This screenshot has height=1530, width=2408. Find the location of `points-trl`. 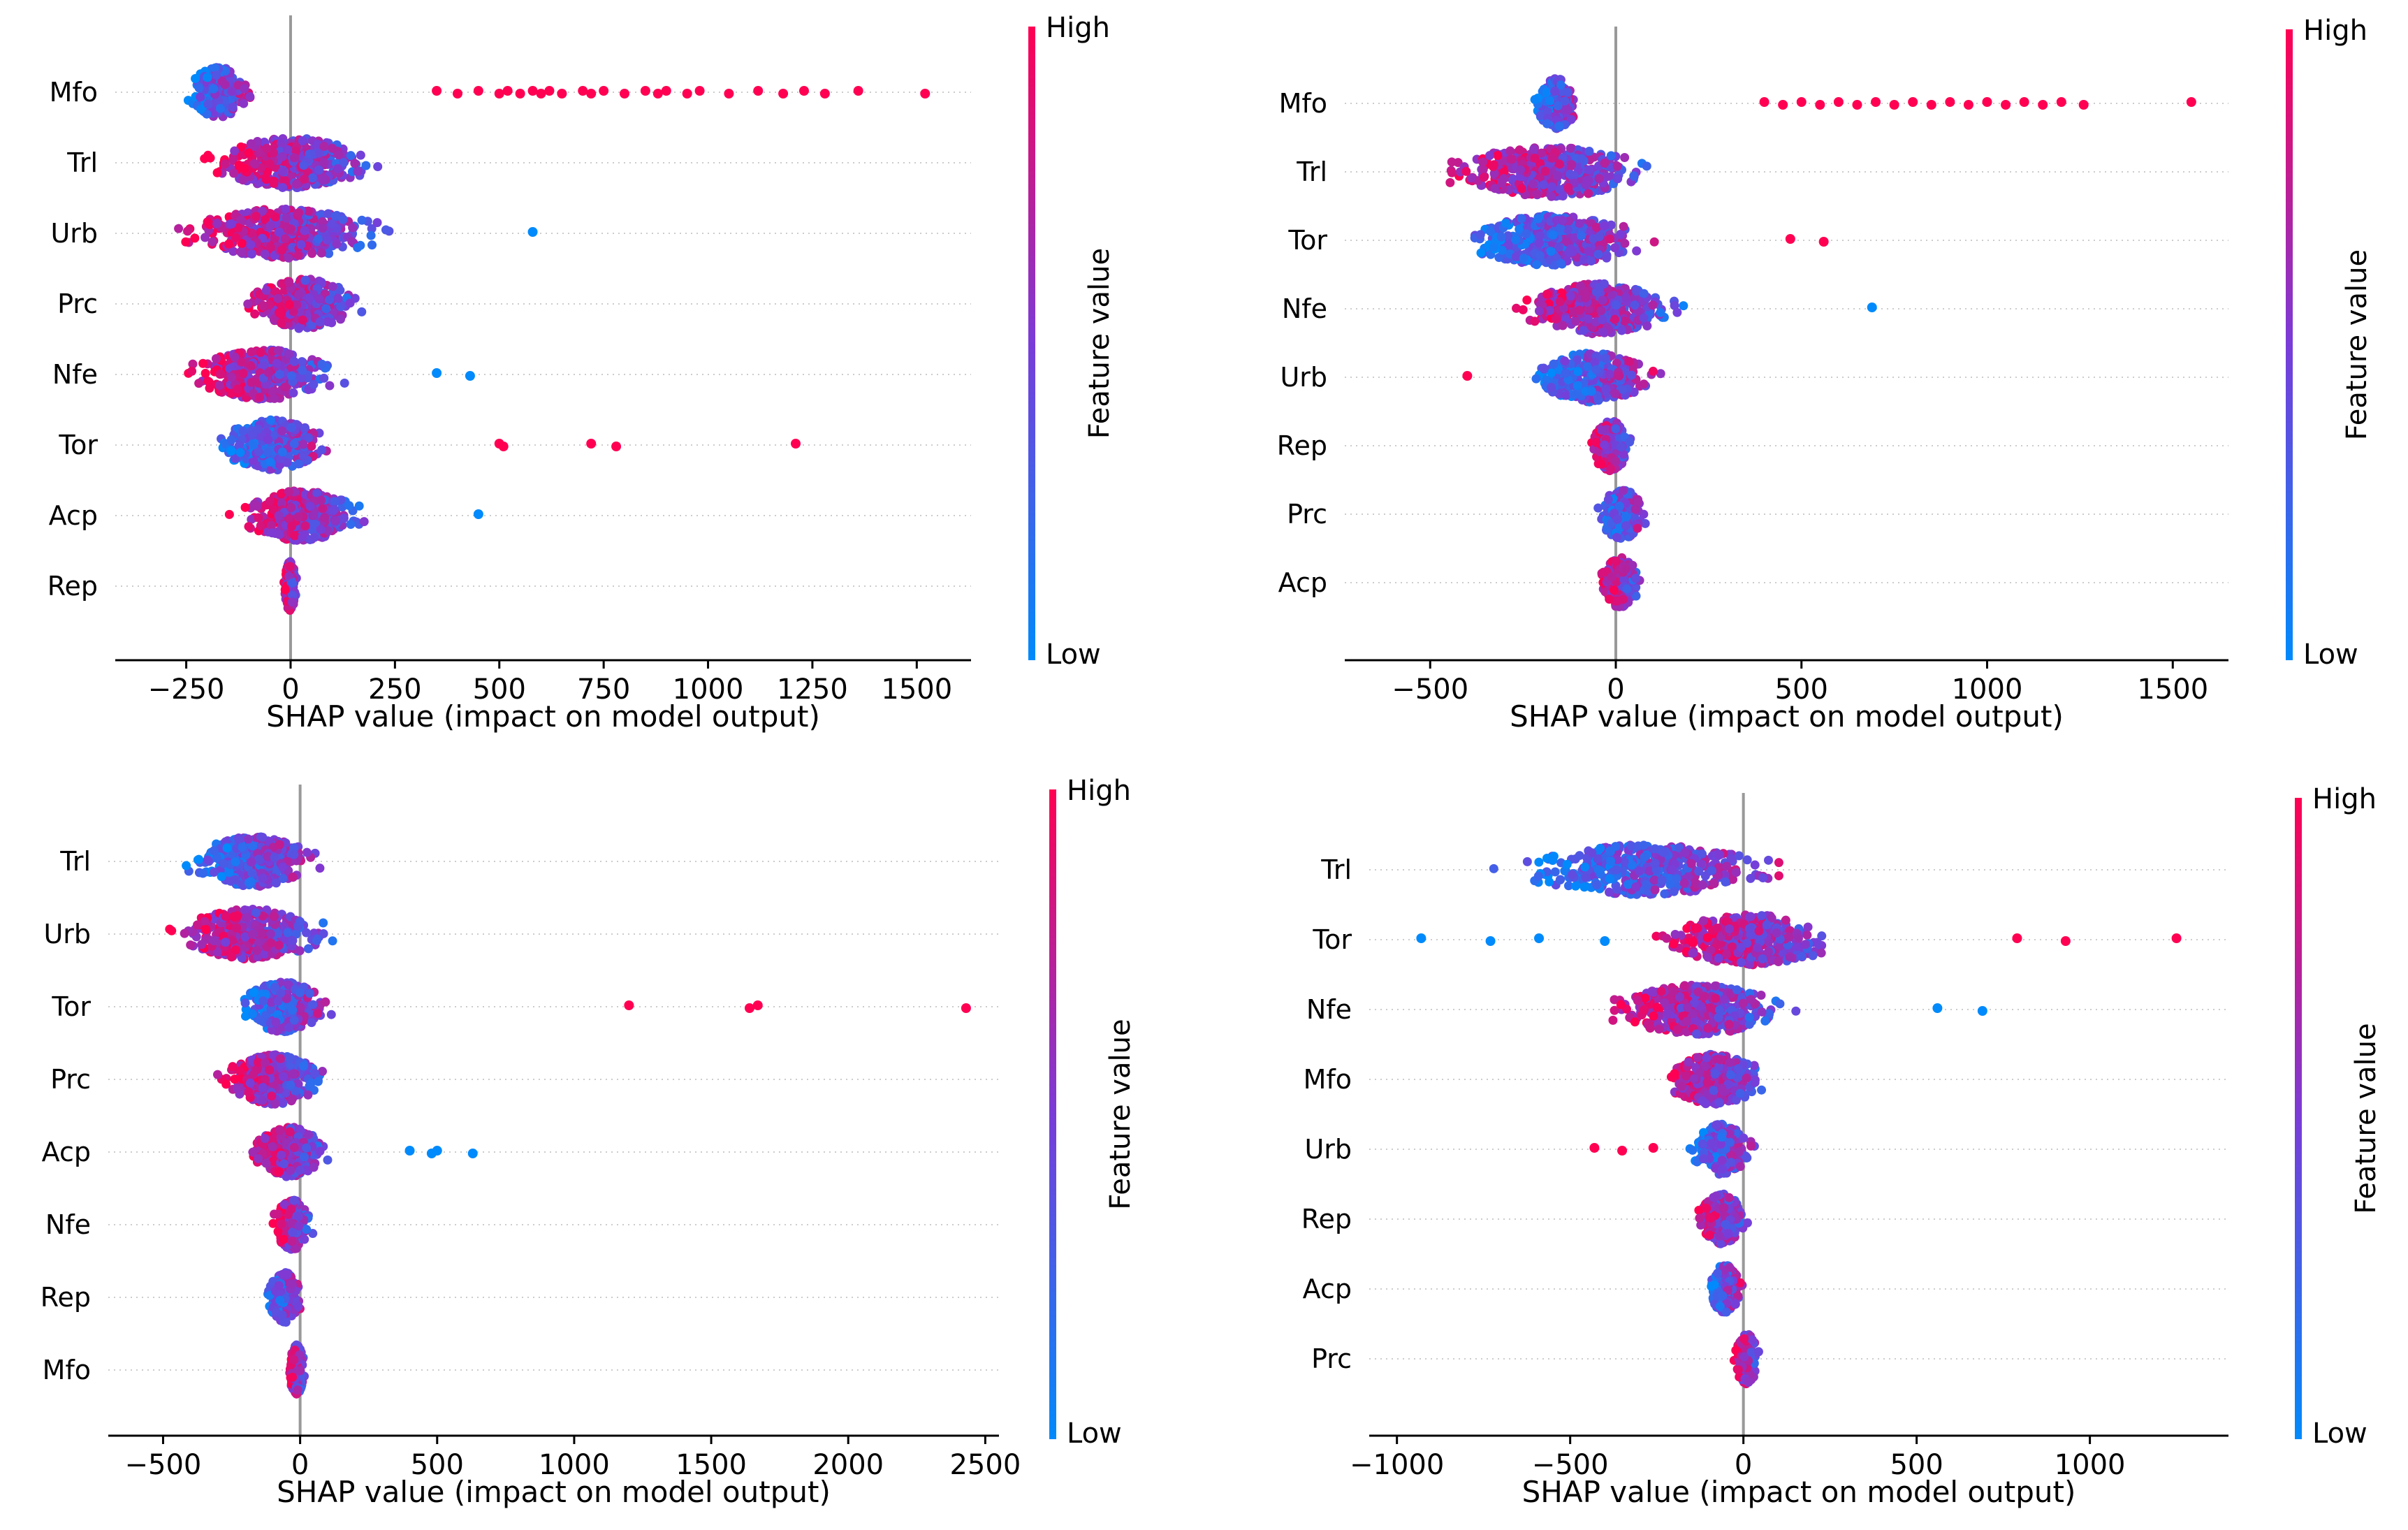

points-trl is located at coordinates (1548, 172).